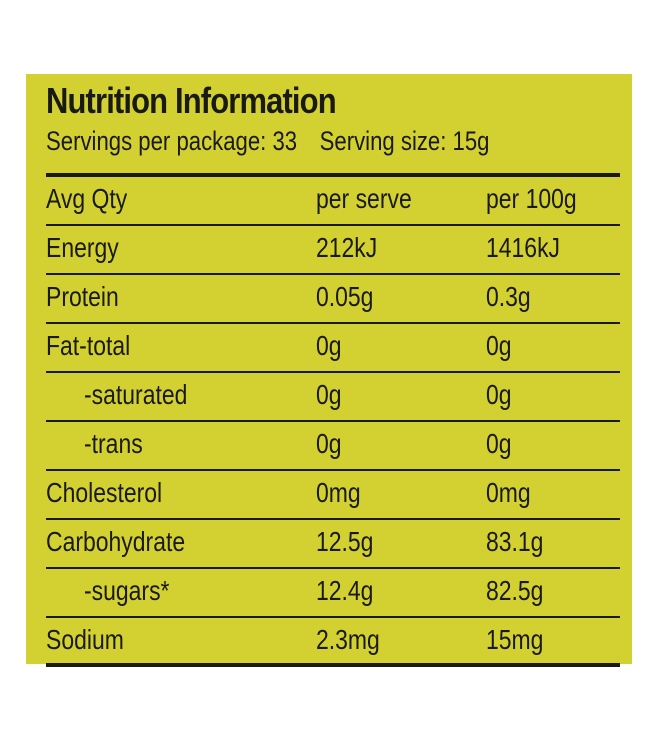  What do you see at coordinates (191, 100) in the screenshot?
I see `nutrition-title: Nutrition Information` at bounding box center [191, 100].